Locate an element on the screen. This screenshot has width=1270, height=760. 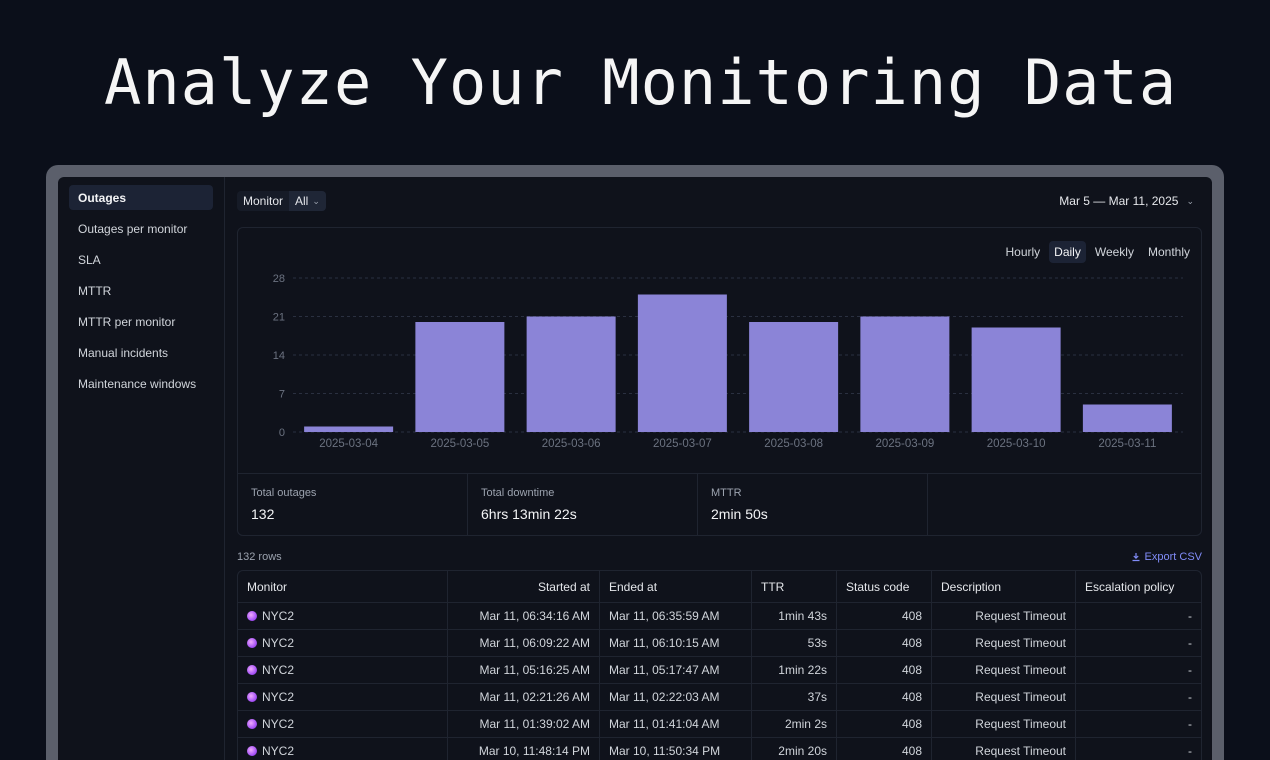
column-header-description: Description is located at coordinates (1004, 586).